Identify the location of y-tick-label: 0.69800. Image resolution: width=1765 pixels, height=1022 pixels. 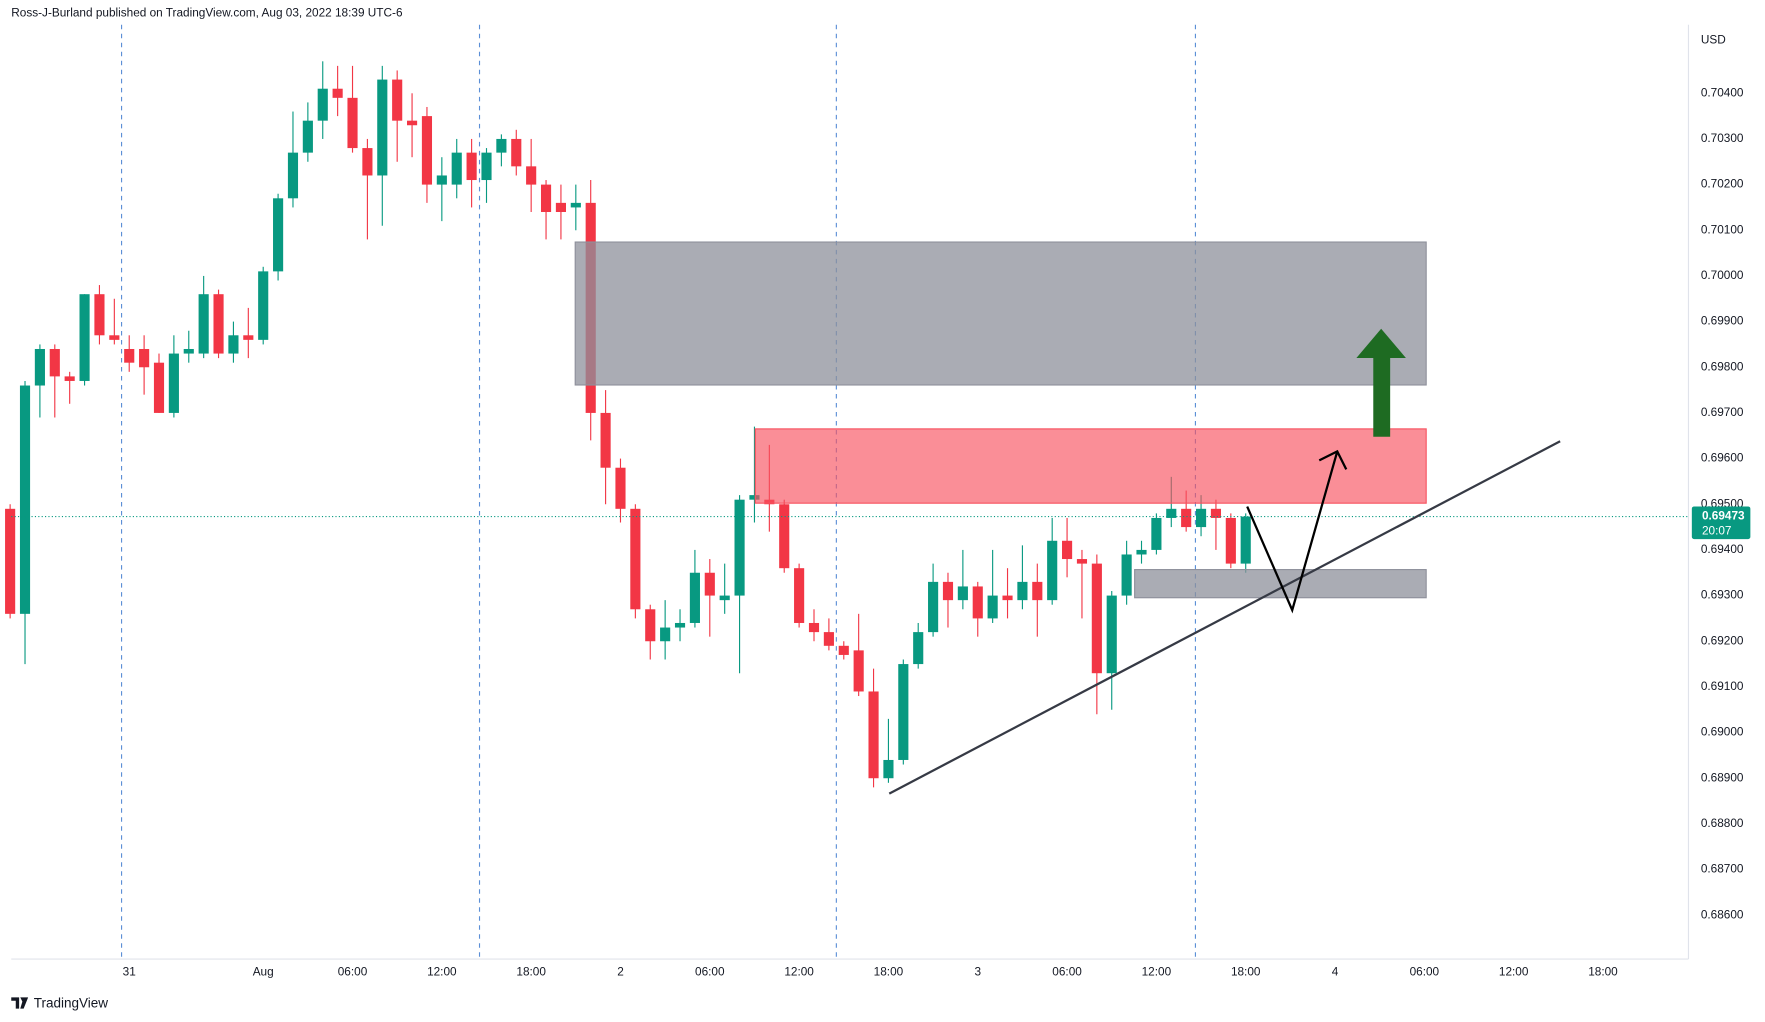
(1722, 366).